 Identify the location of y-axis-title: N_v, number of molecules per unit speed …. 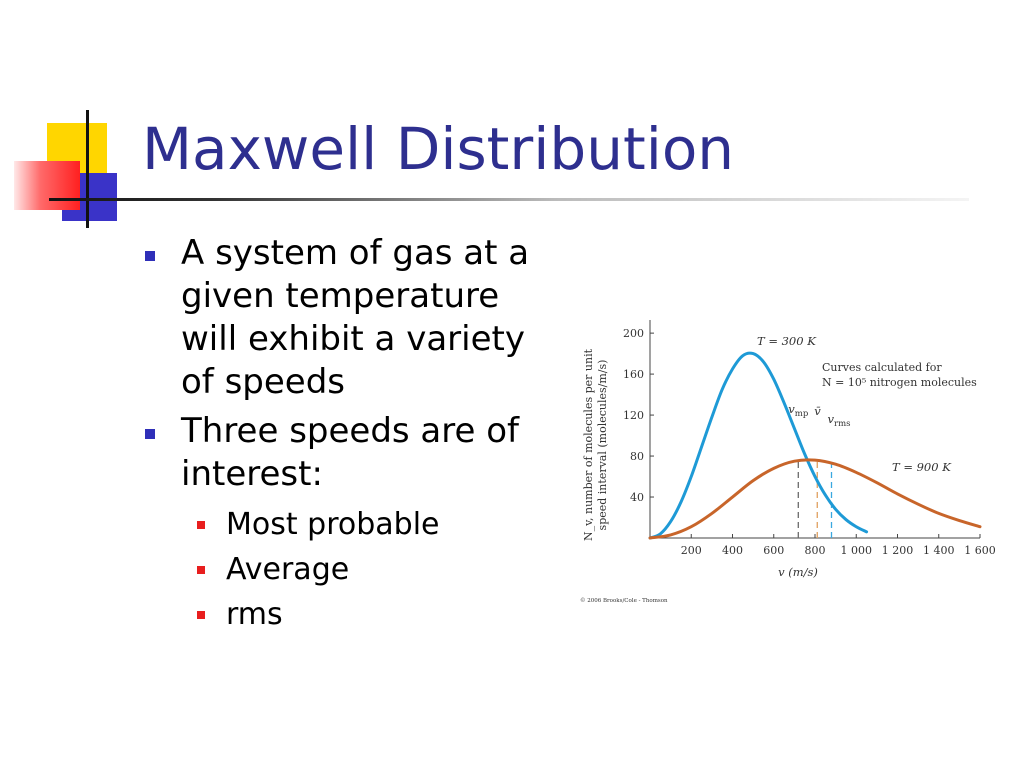
(595, 444).